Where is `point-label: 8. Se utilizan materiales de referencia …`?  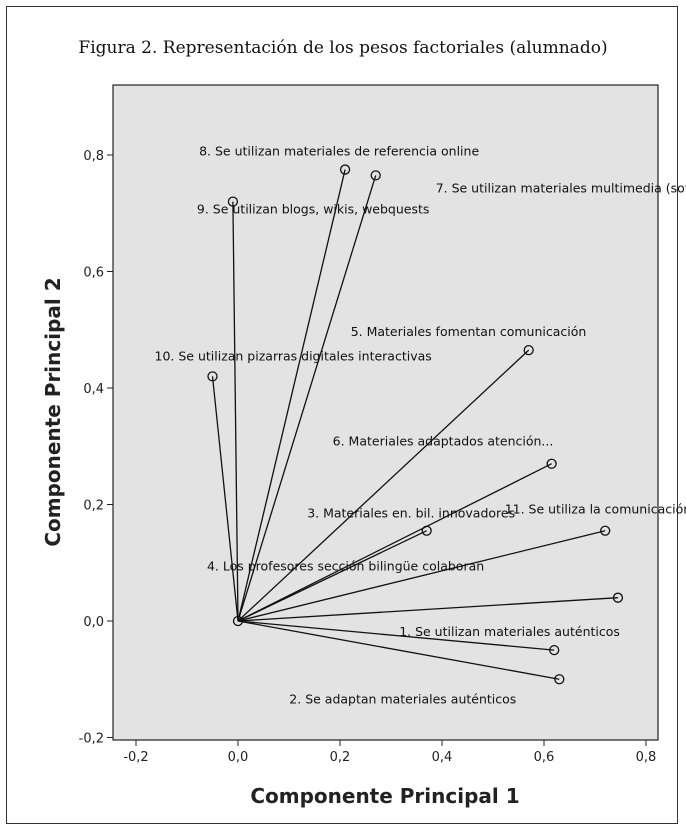 point-label: 8. Se utilizan materiales de referencia … is located at coordinates (339, 151).